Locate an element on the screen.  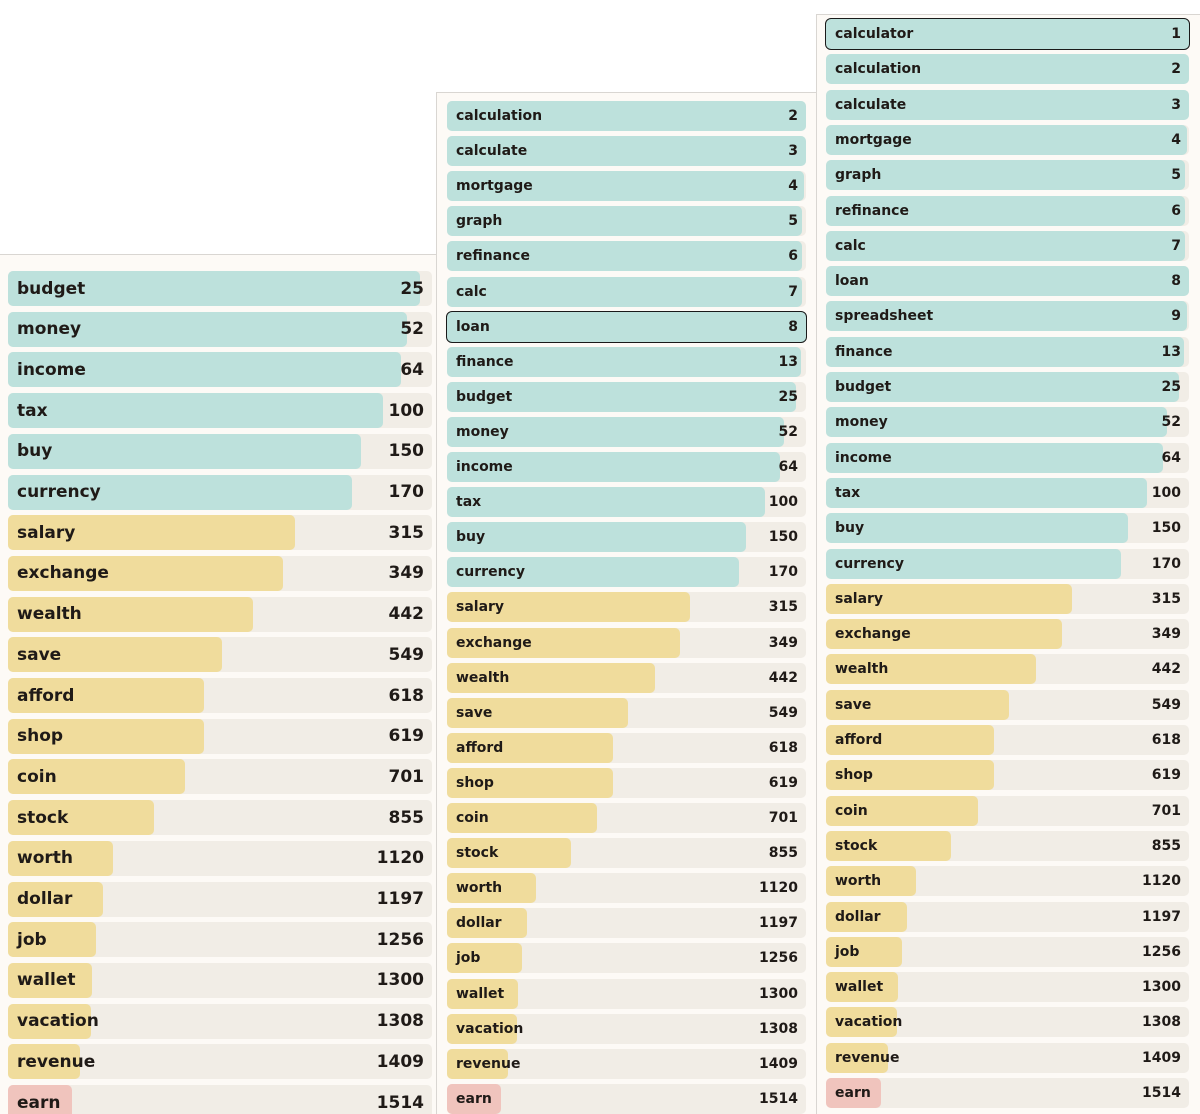
guess-word: vacation is located at coordinates (490, 1028).